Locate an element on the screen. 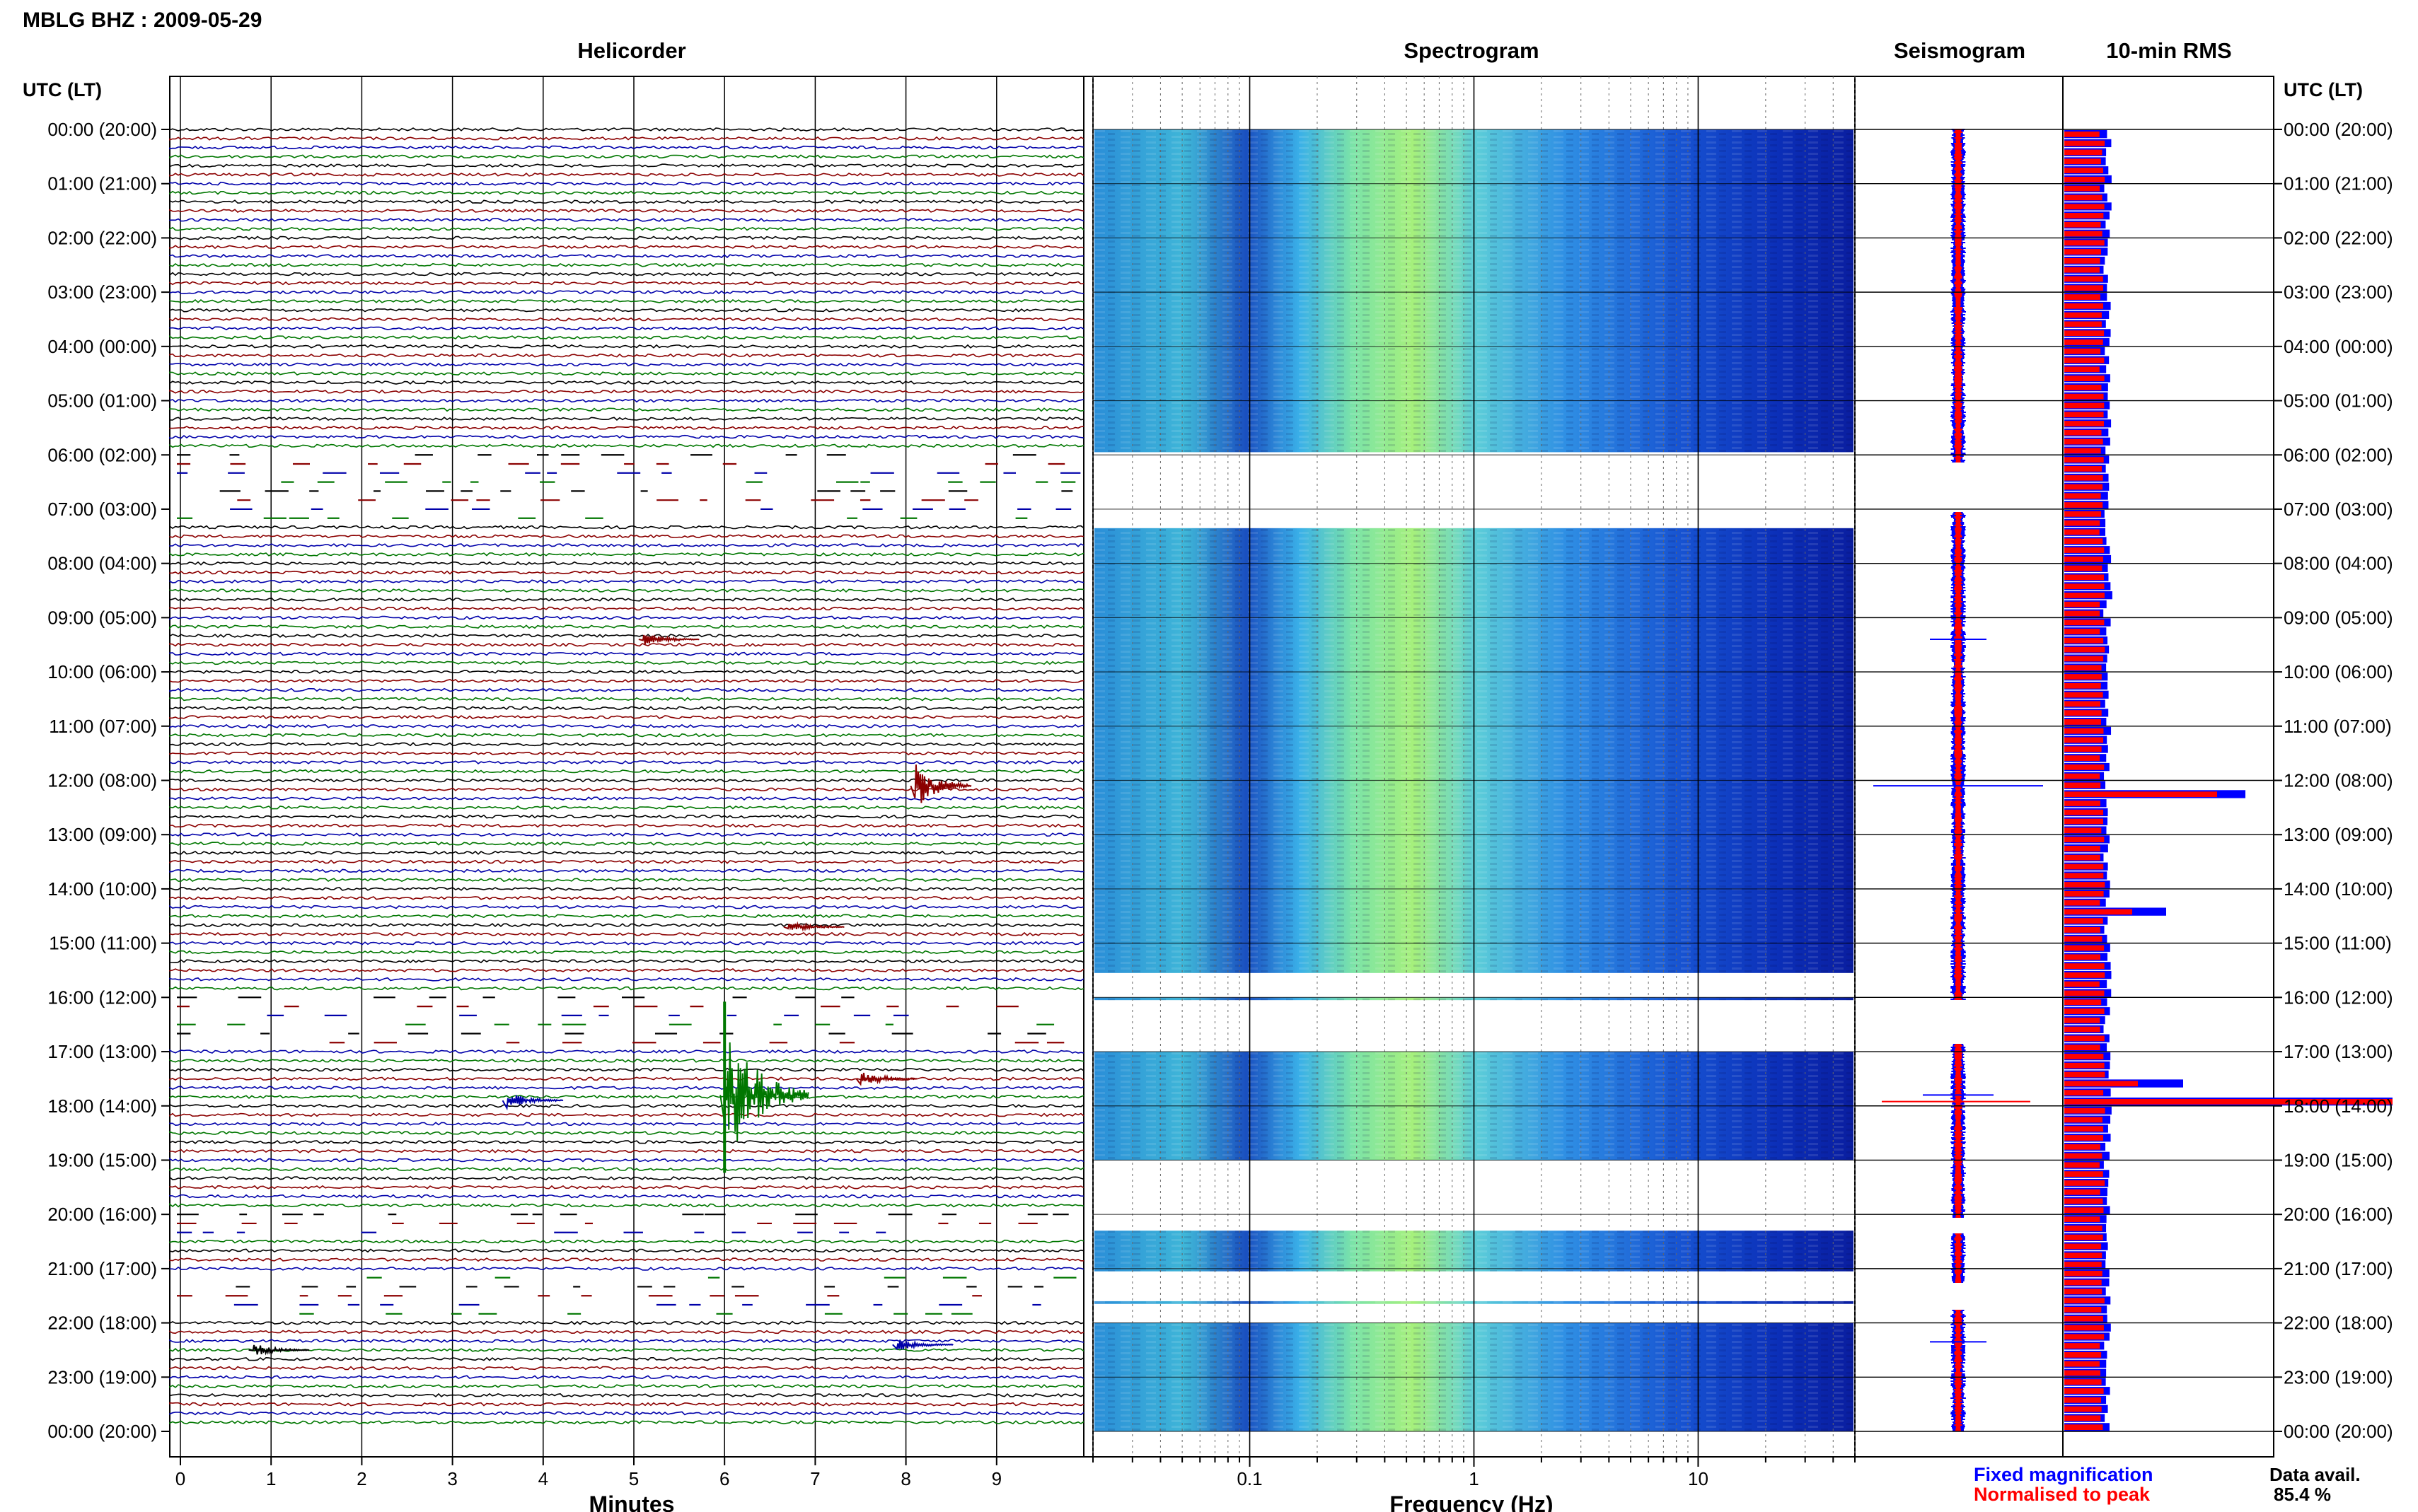 This screenshot has height=1512, width=2418. time-tick-label-right: 22:00 (18:00) is located at coordinates (2338, 1323).